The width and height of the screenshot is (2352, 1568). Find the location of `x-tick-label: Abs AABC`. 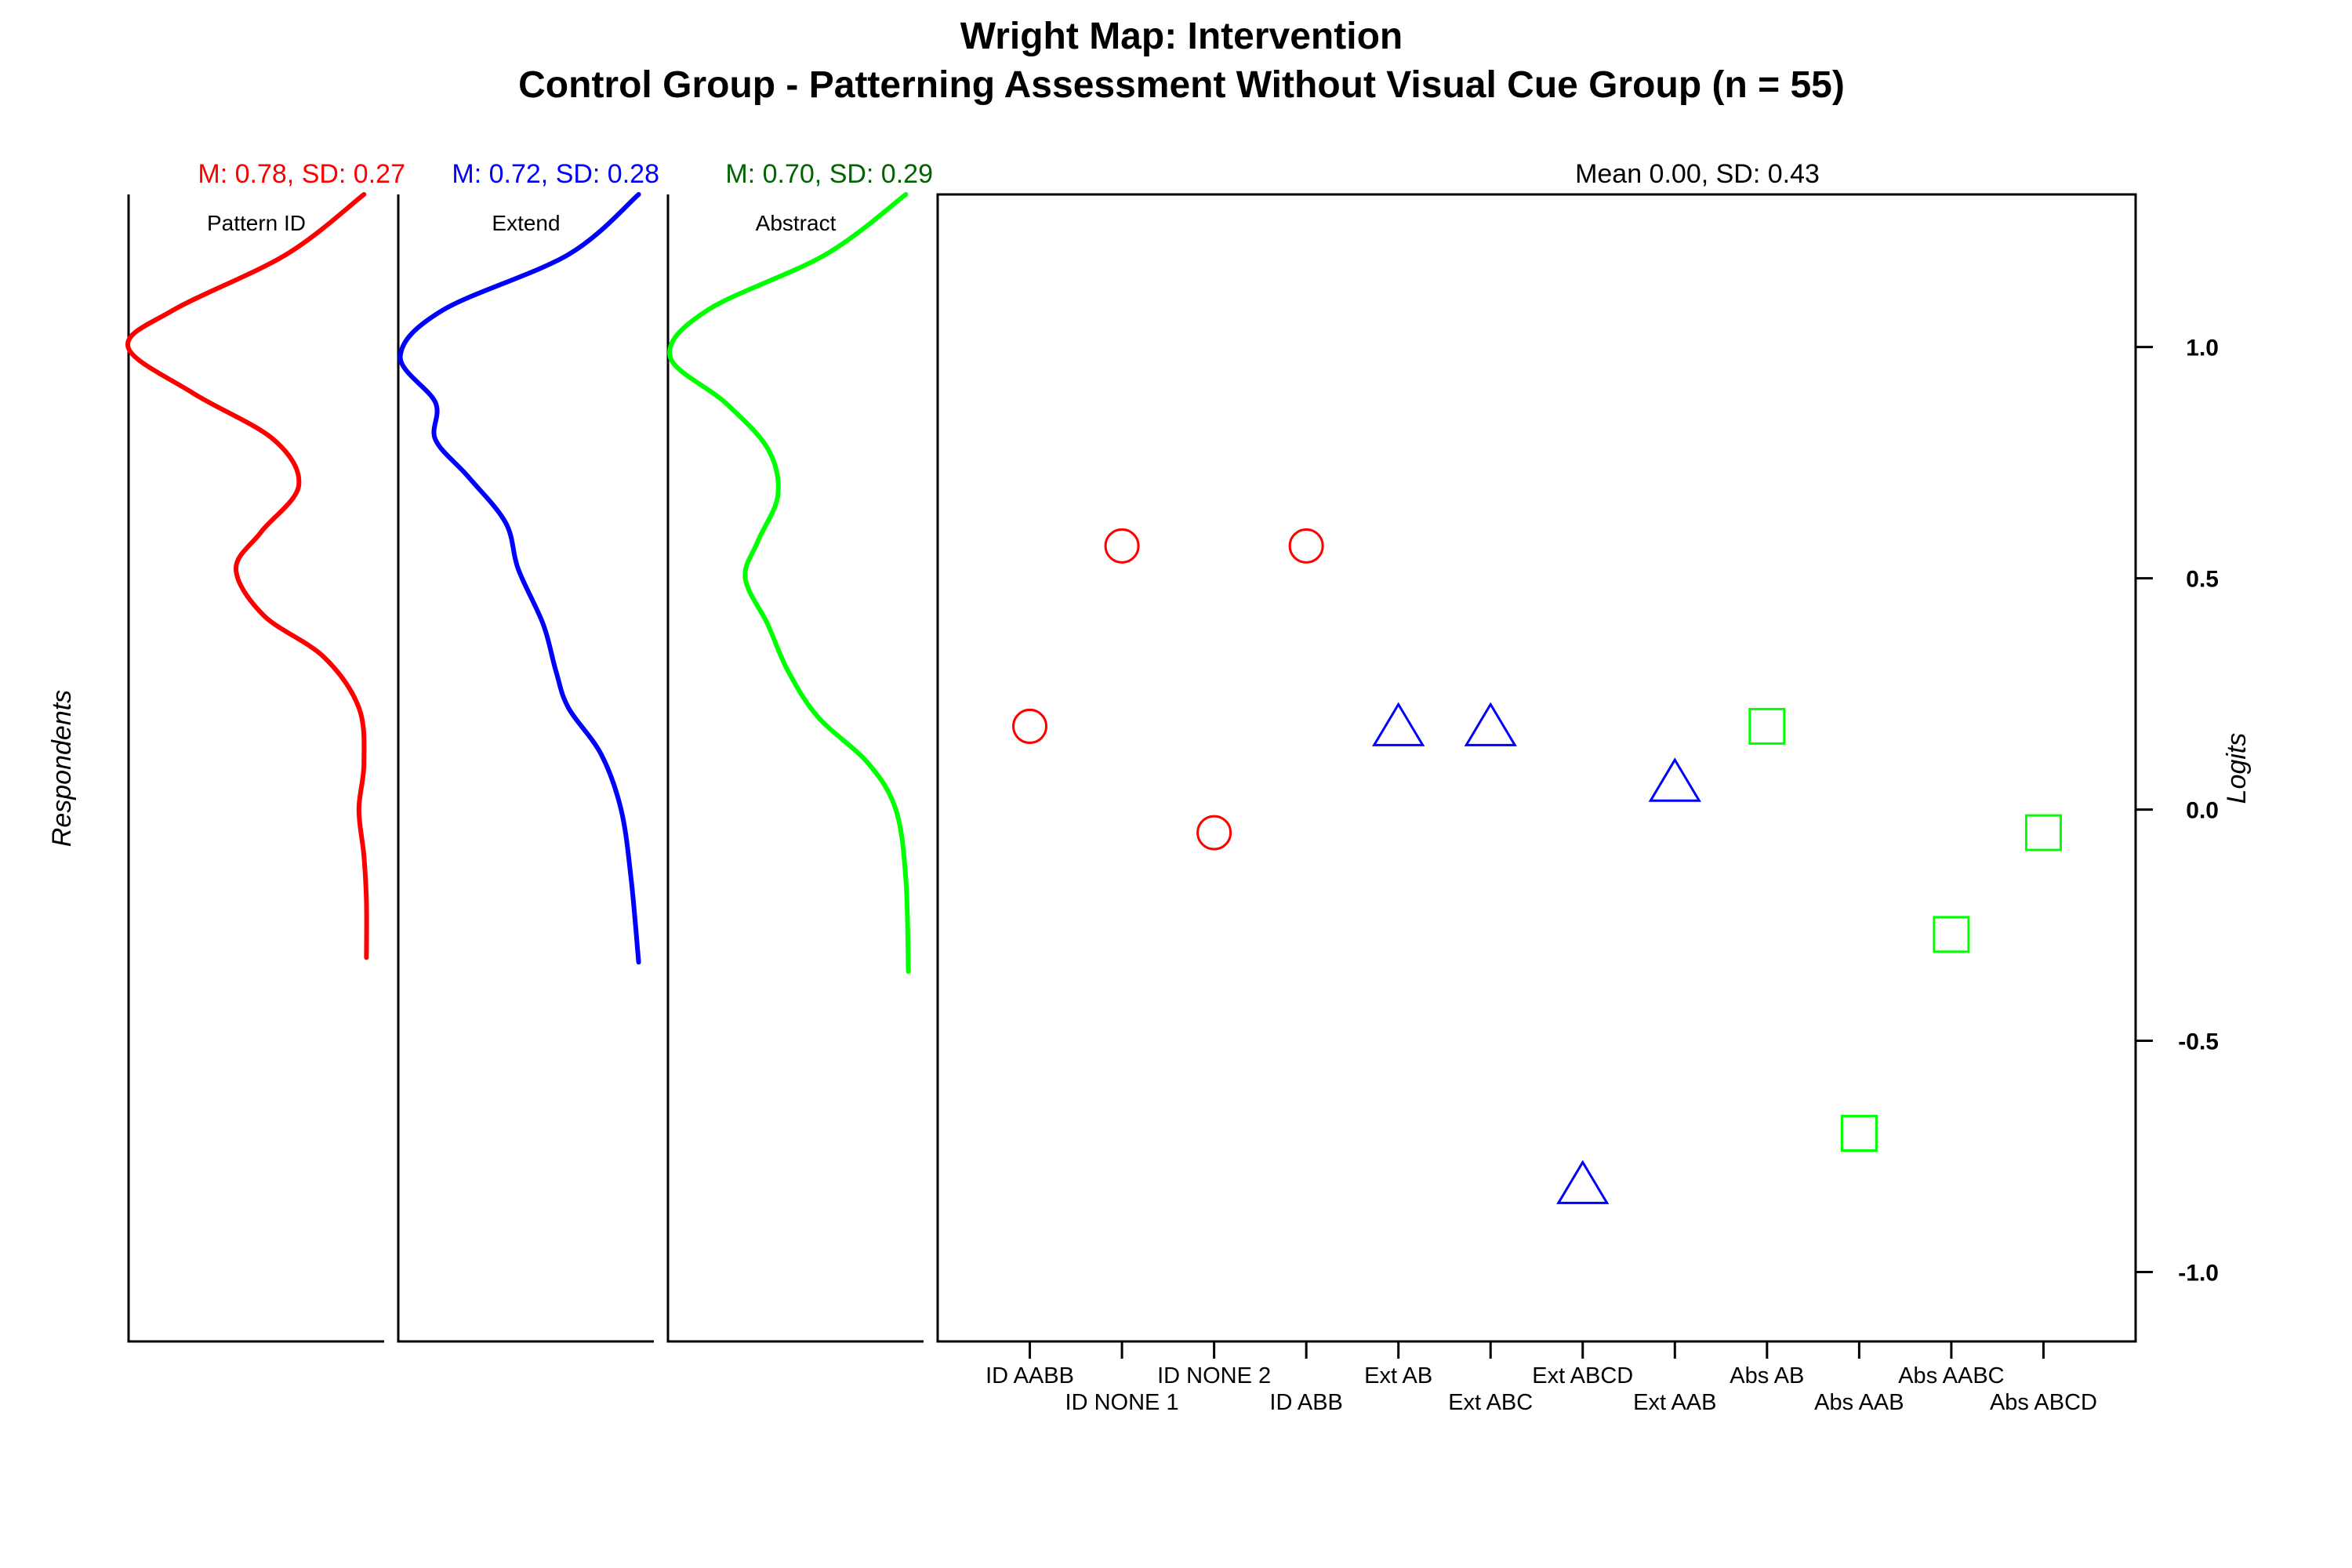

x-tick-label: Abs AABC is located at coordinates (1951, 1375).